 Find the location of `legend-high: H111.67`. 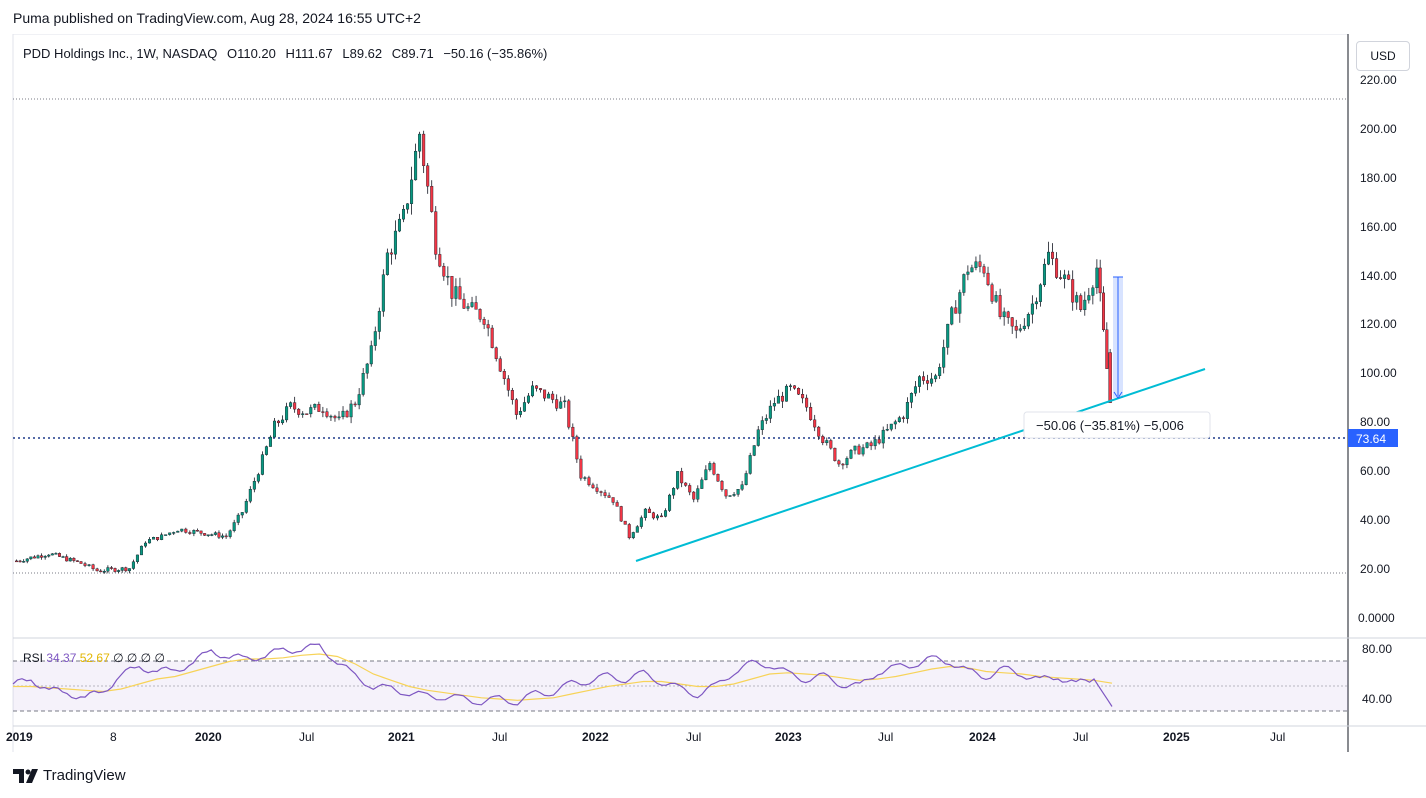

legend-high: H111.67 is located at coordinates (309, 53).